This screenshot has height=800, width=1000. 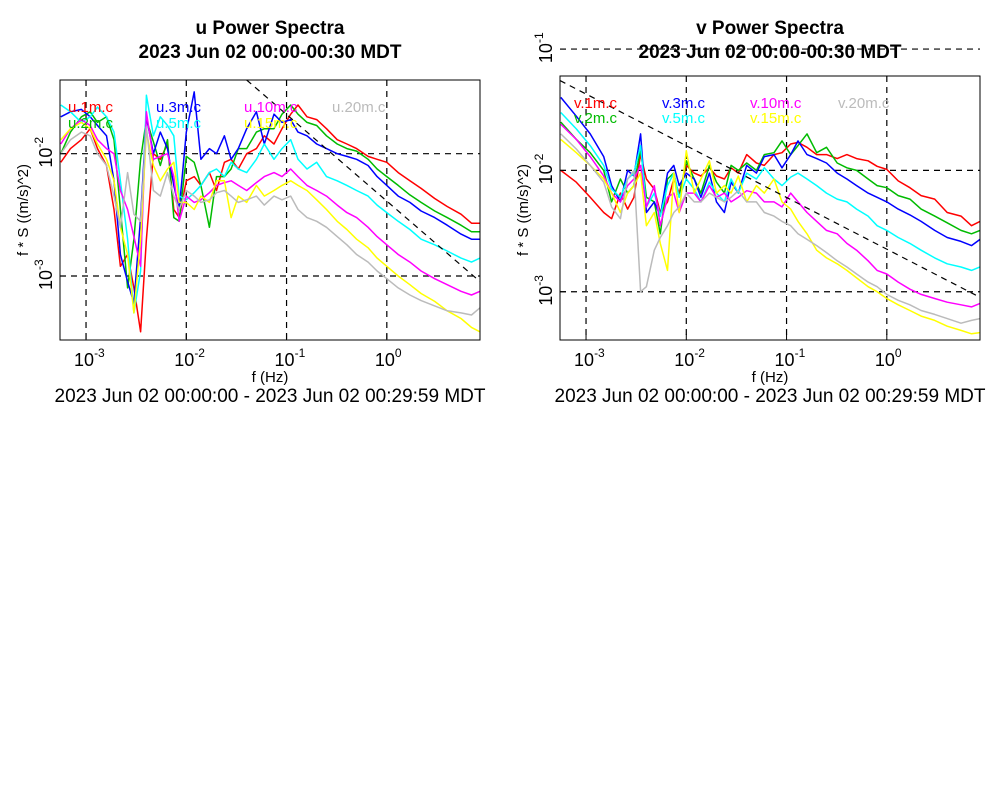 I want to click on series-line-v-10m-c, so click(x=770, y=215).